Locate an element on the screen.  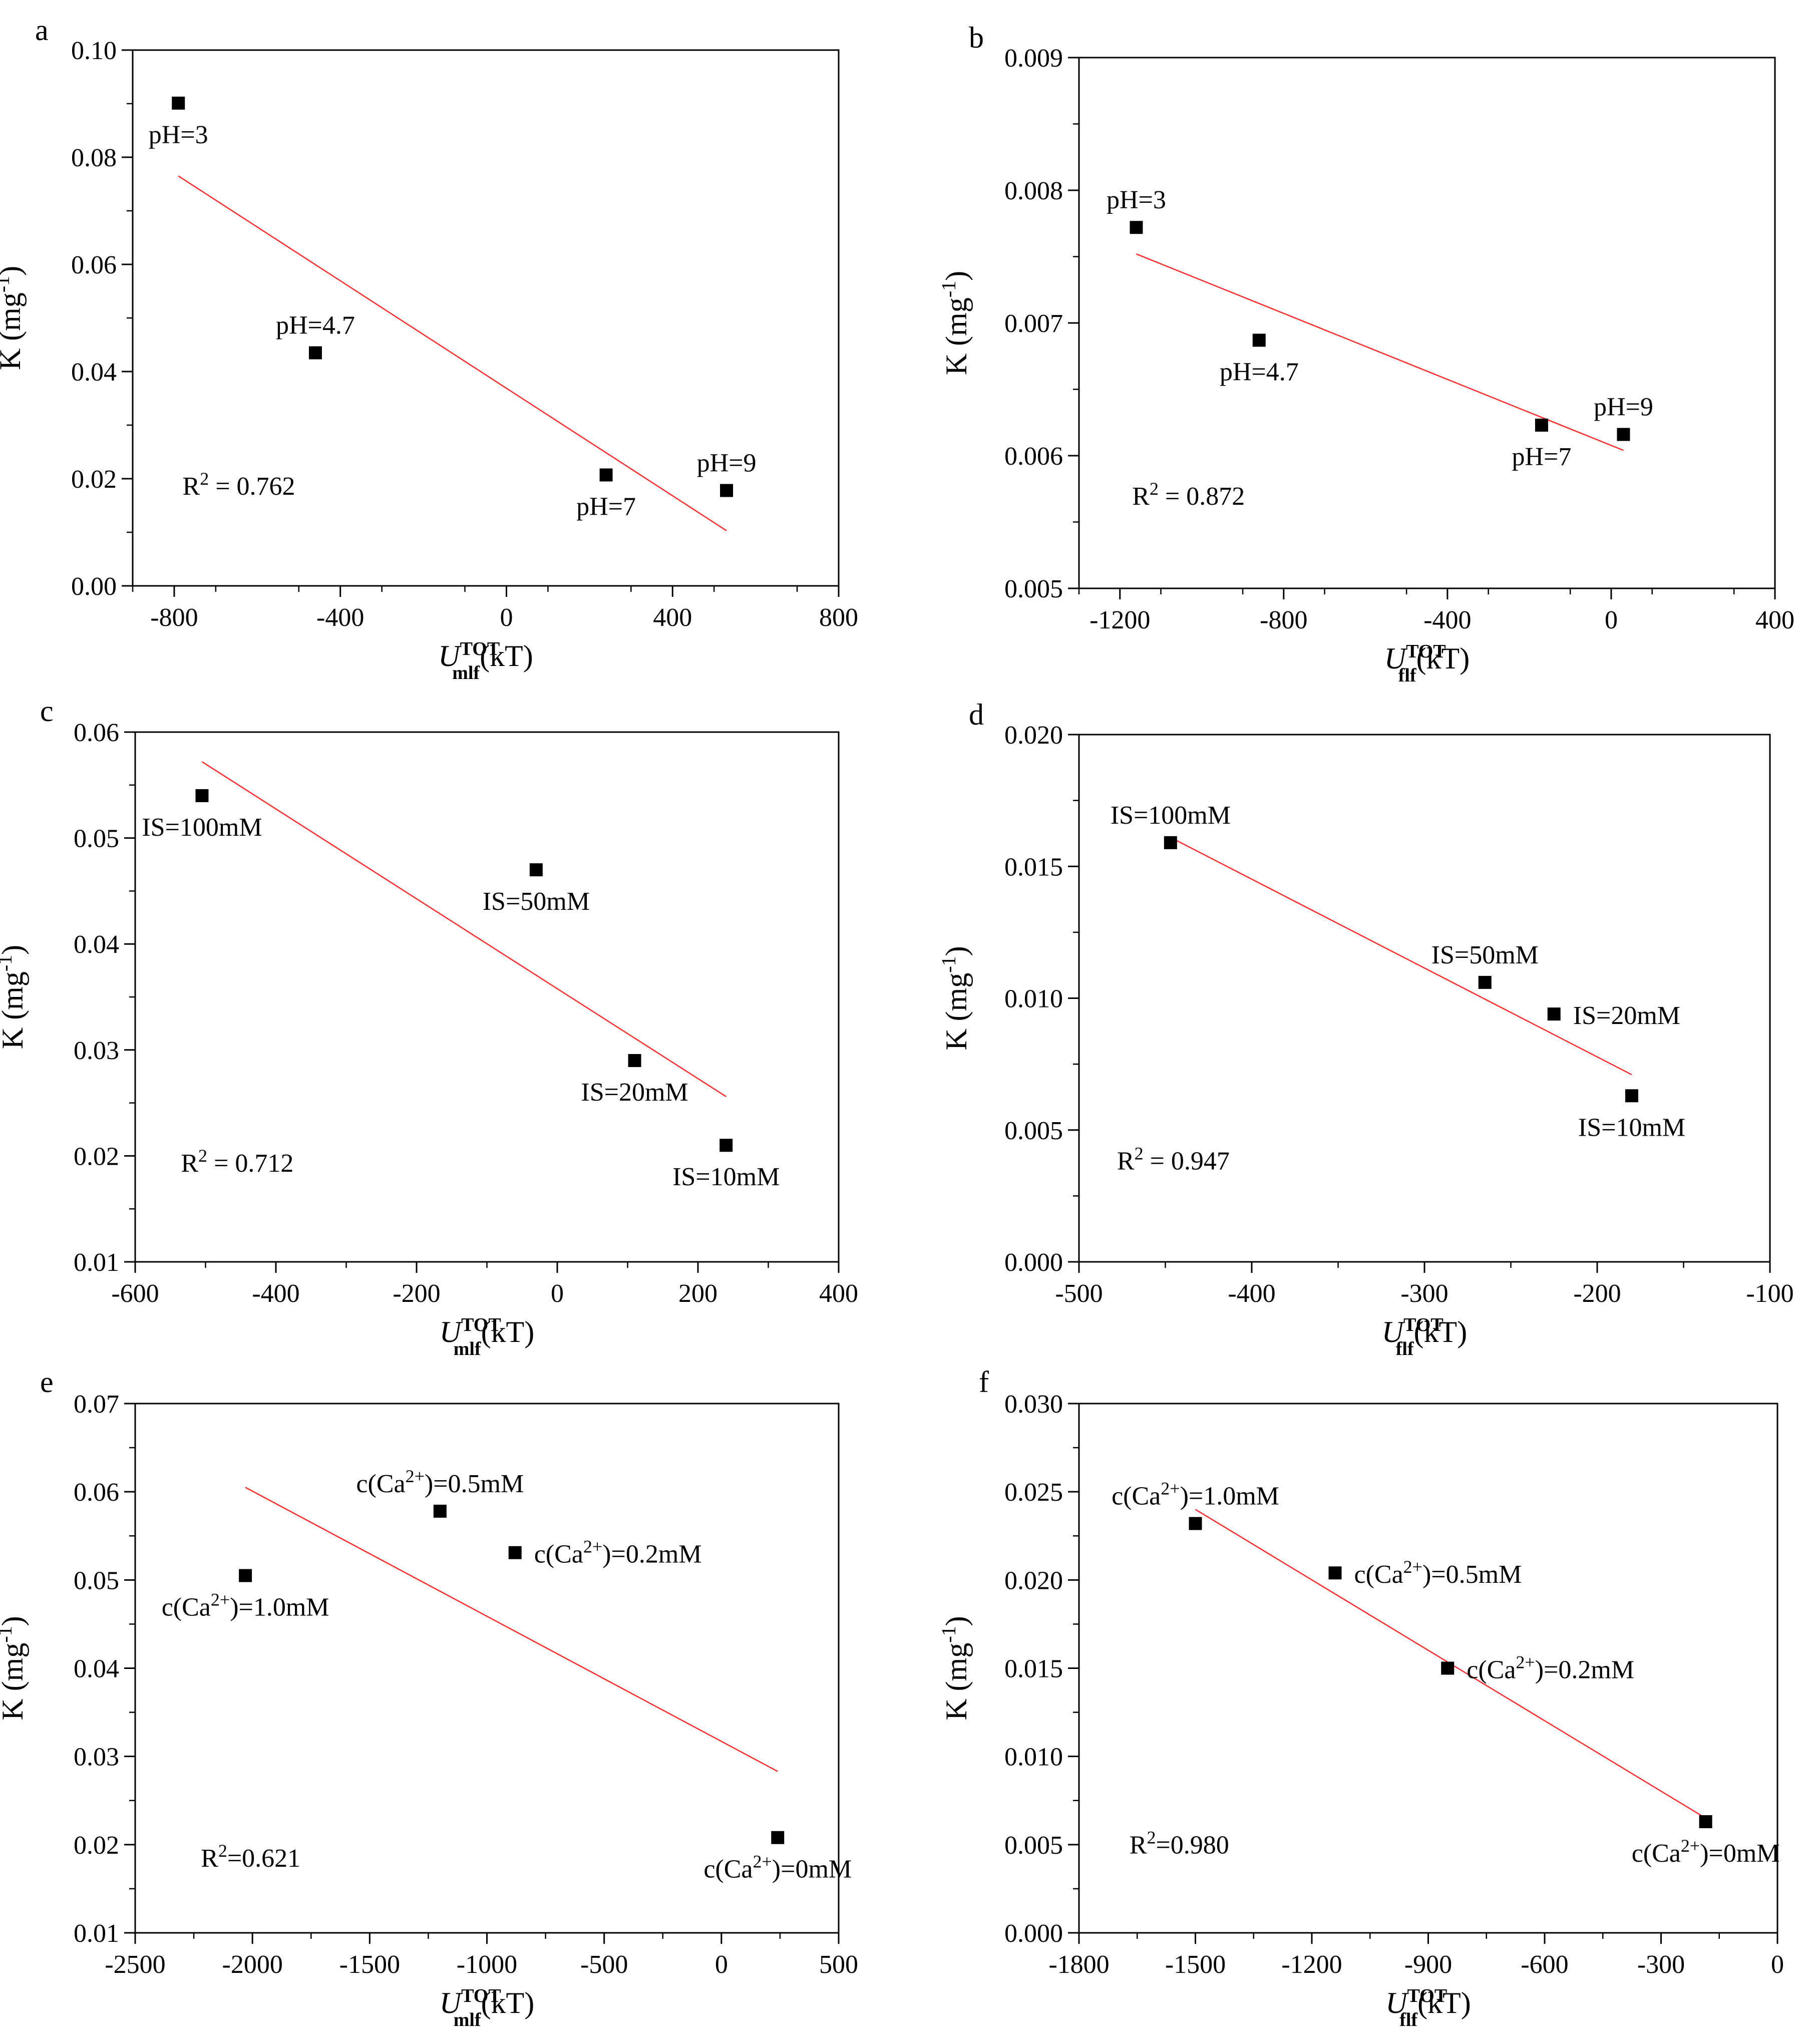
y-tick-label: 0.08 is located at coordinates (94, 158).